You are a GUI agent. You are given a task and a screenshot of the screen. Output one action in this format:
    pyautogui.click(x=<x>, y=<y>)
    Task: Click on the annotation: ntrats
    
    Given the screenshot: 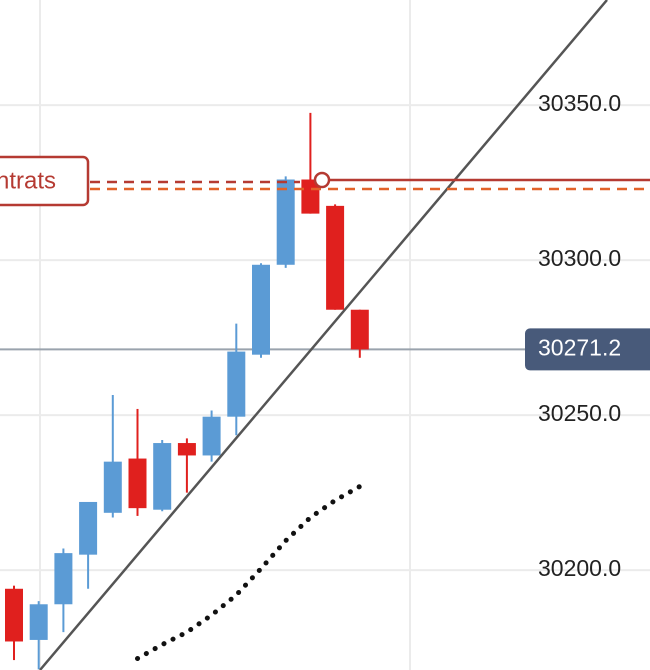 What is the action you would take?
    pyautogui.click(x=28, y=180)
    